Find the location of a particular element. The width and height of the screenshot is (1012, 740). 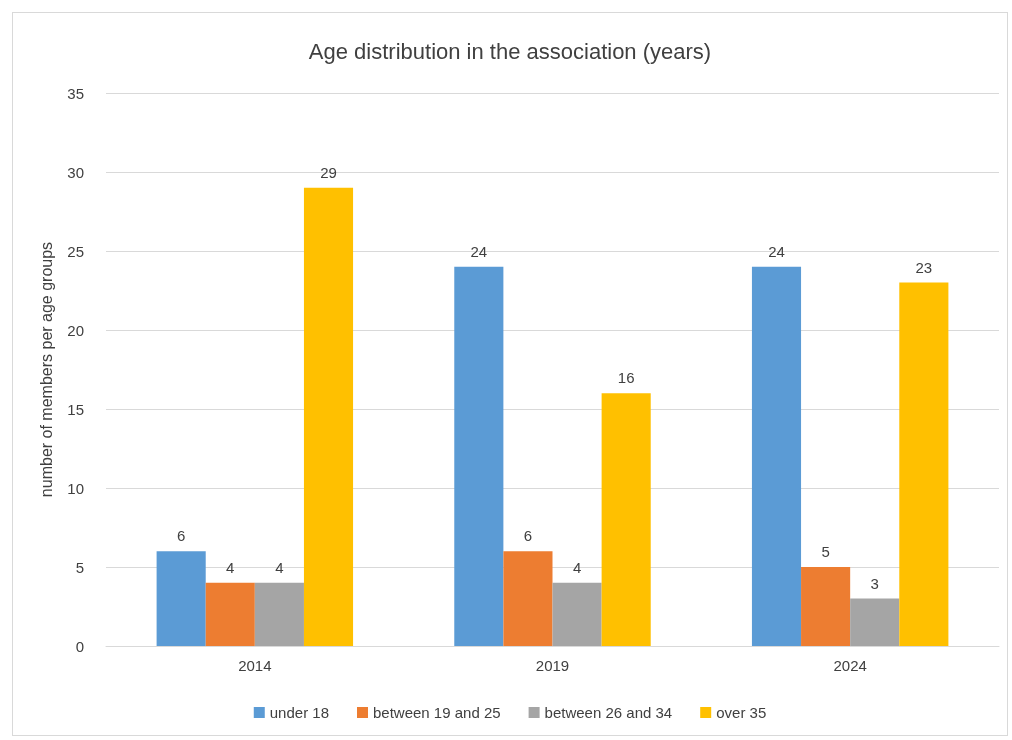

x-tick-label: 2024 is located at coordinates (850, 665).